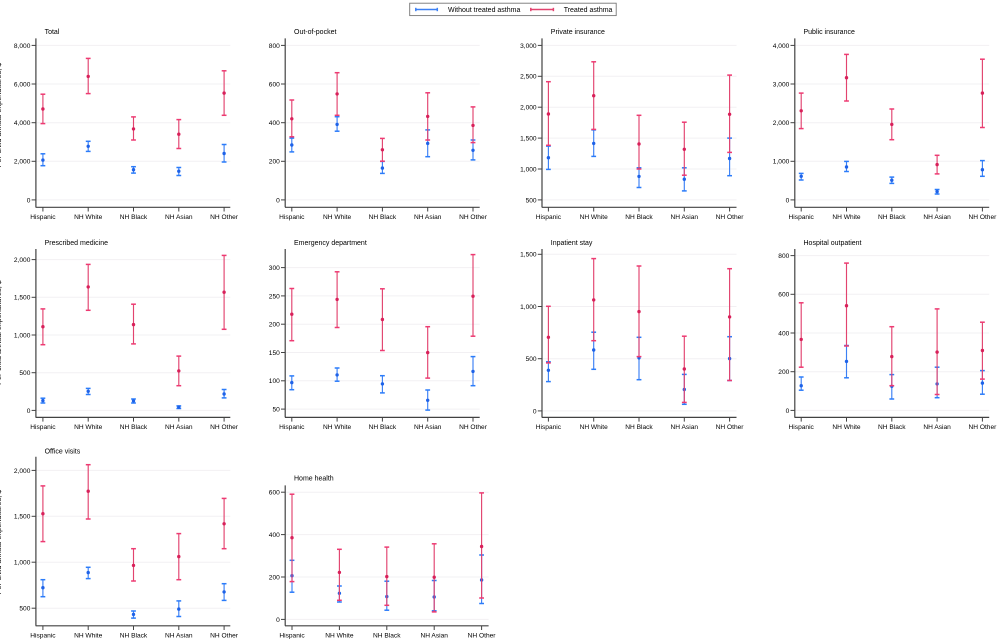 The width and height of the screenshot is (1000, 642). I want to click on svg-text: Emergency department, so click(330, 243).